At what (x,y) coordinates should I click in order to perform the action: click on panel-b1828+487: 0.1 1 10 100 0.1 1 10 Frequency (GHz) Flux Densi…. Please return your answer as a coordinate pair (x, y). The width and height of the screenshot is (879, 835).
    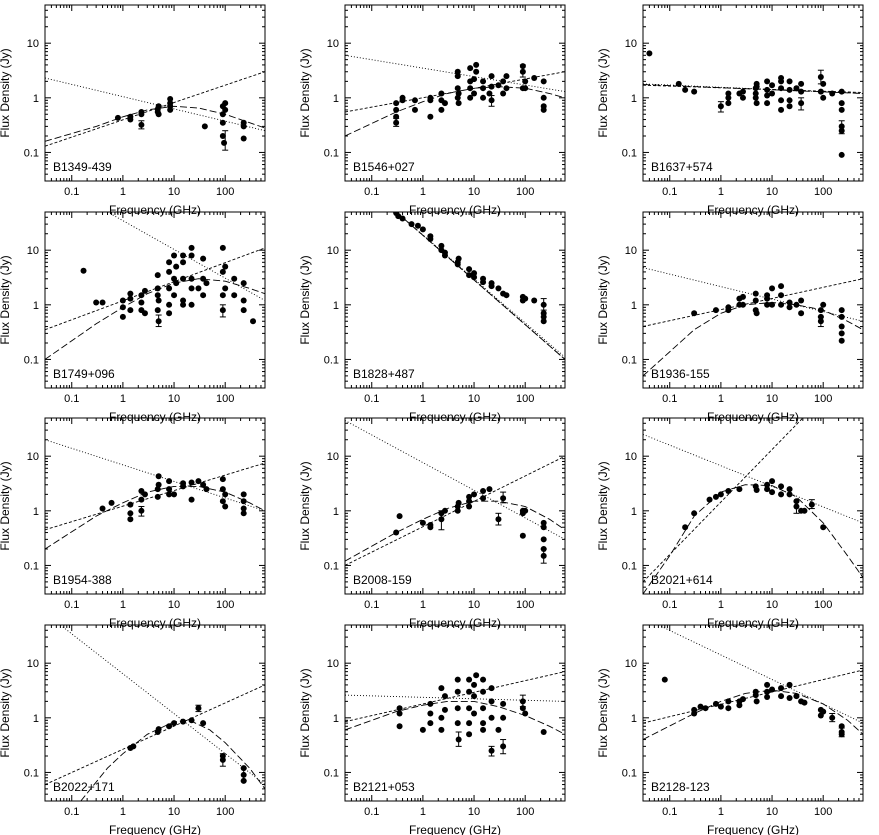
    Looking at the image, I should click on (432, 317).